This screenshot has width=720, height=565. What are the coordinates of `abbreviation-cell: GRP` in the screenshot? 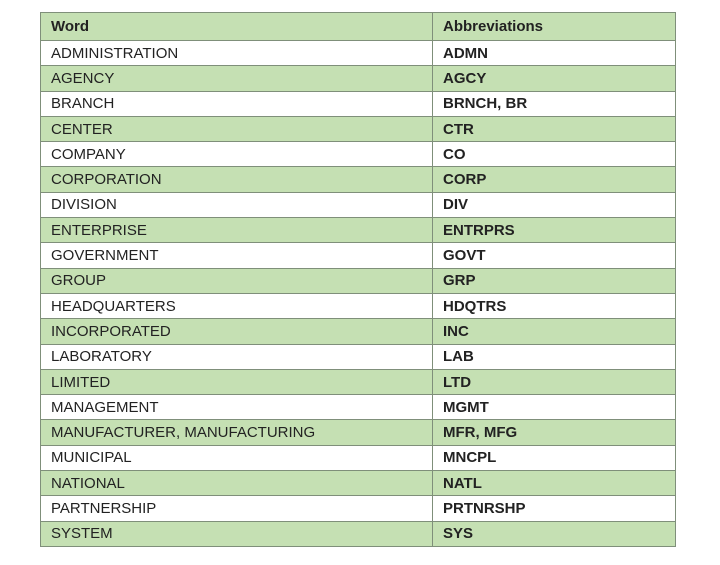 It's located at (554, 280).